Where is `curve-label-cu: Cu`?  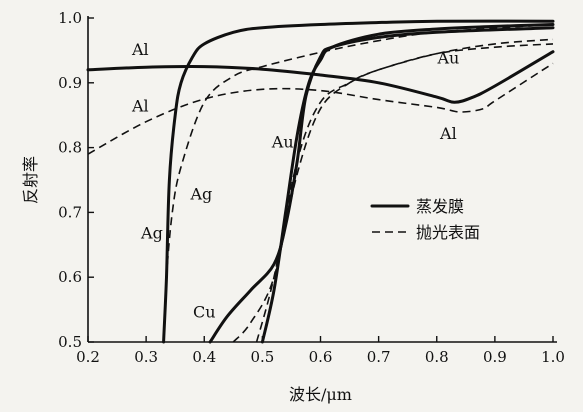 curve-label-cu: Cu is located at coordinates (204, 311).